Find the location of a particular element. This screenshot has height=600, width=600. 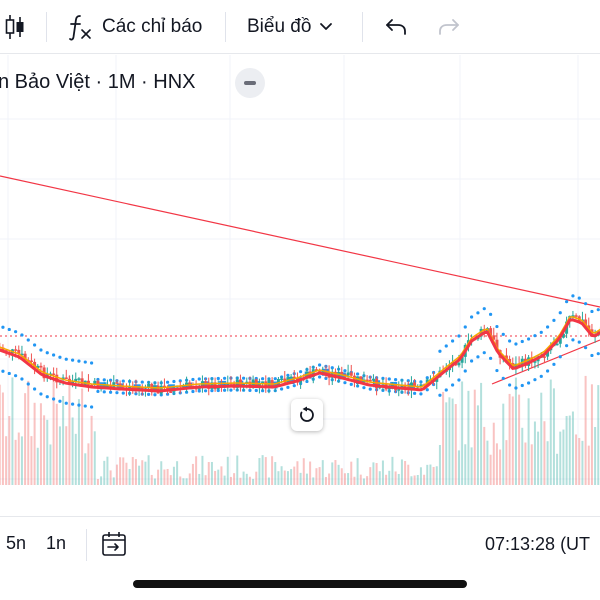

ema-line is located at coordinates (300, 352).